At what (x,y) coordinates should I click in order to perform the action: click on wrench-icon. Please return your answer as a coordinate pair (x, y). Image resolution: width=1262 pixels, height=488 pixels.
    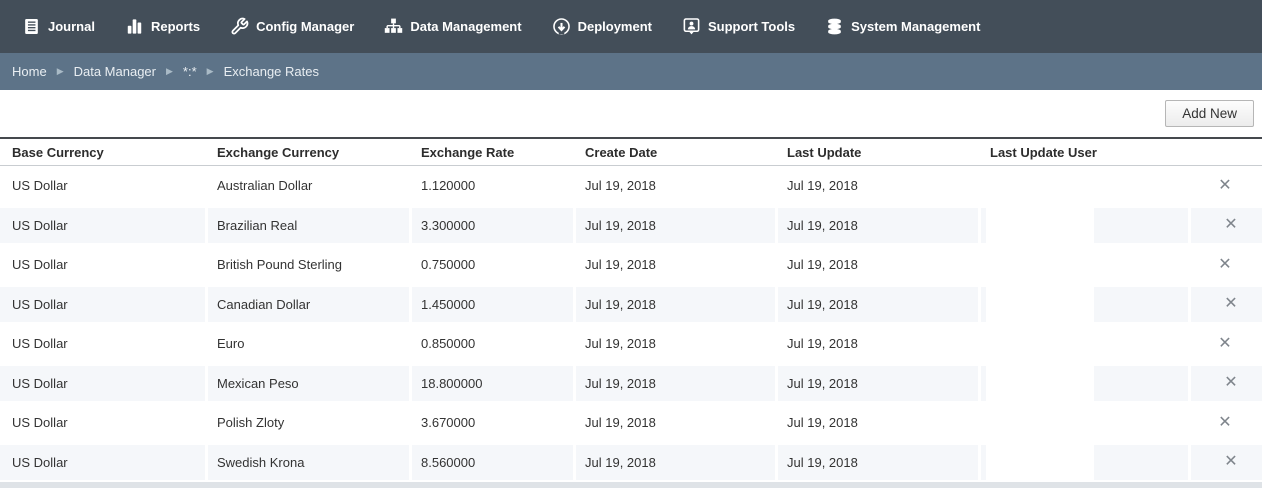
    Looking at the image, I should click on (239, 26).